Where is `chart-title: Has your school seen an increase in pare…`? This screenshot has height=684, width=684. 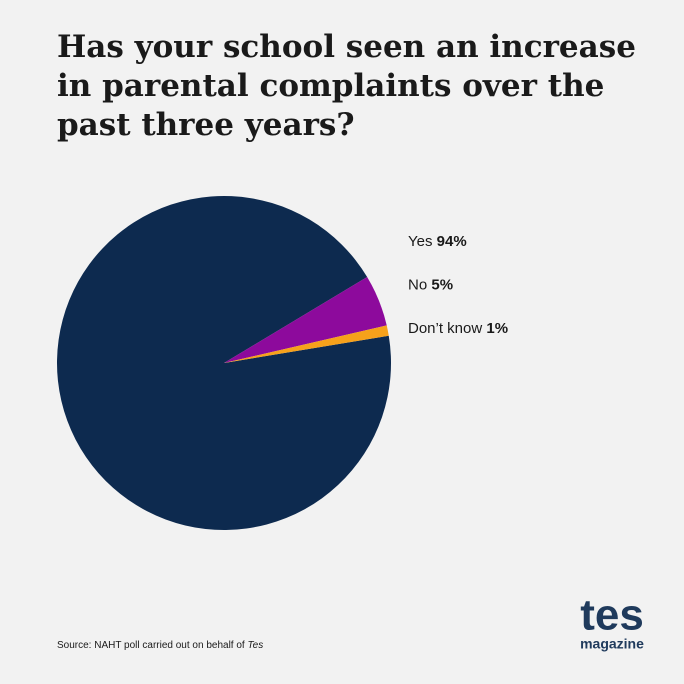 chart-title: Has your school seen an increase in pare… is located at coordinates (346, 86).